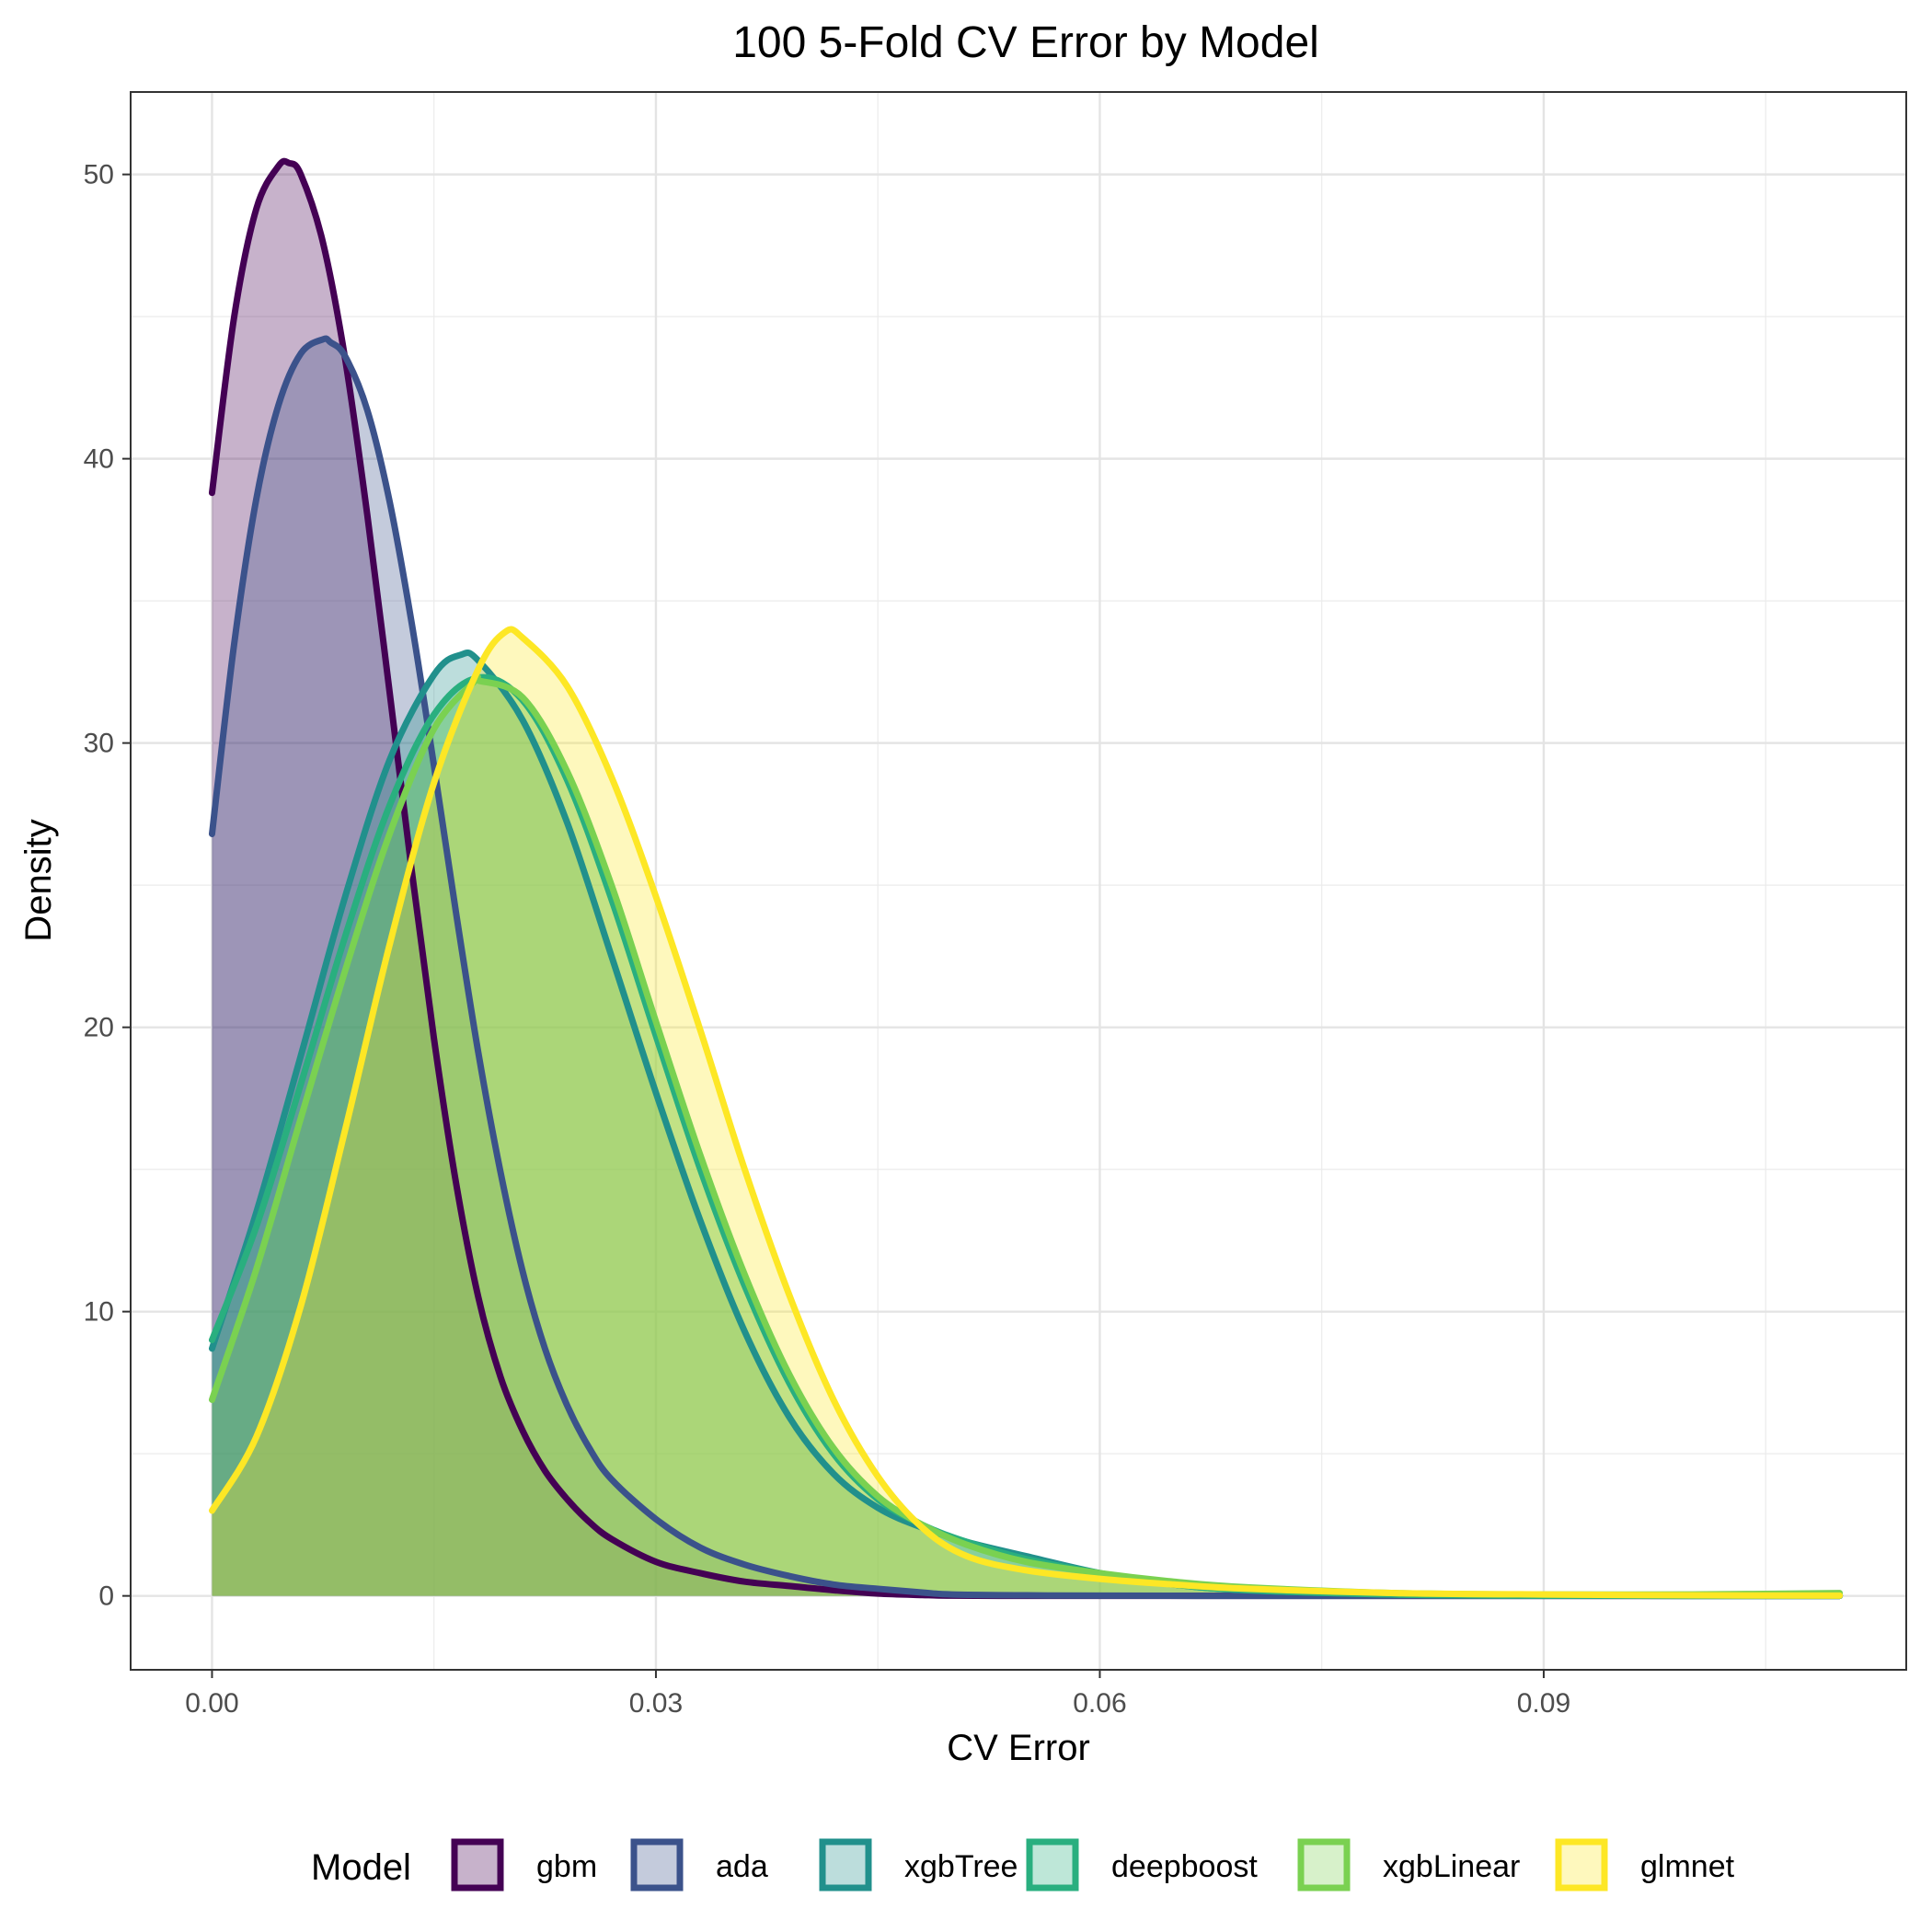 The height and width of the screenshot is (1932, 1932). I want to click on legend-key-gbm, so click(477, 1865).